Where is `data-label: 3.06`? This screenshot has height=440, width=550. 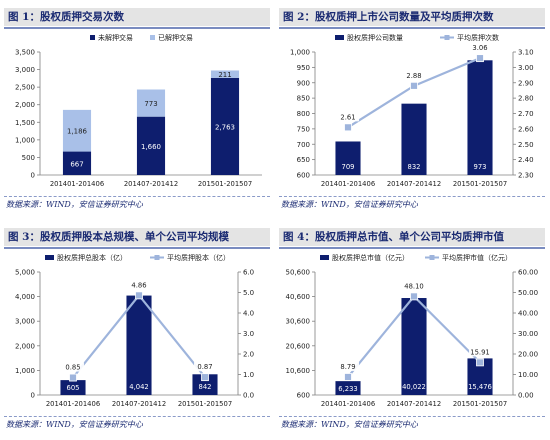 data-label: 3.06 is located at coordinates (479, 48).